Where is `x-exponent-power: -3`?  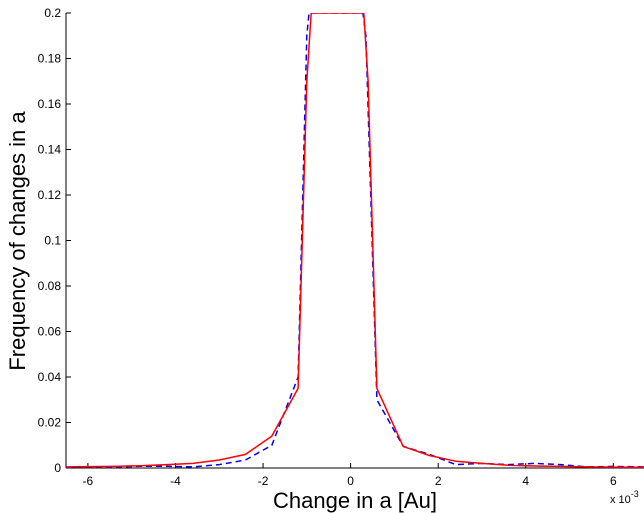
x-exponent-power: -3 is located at coordinates (635, 494).